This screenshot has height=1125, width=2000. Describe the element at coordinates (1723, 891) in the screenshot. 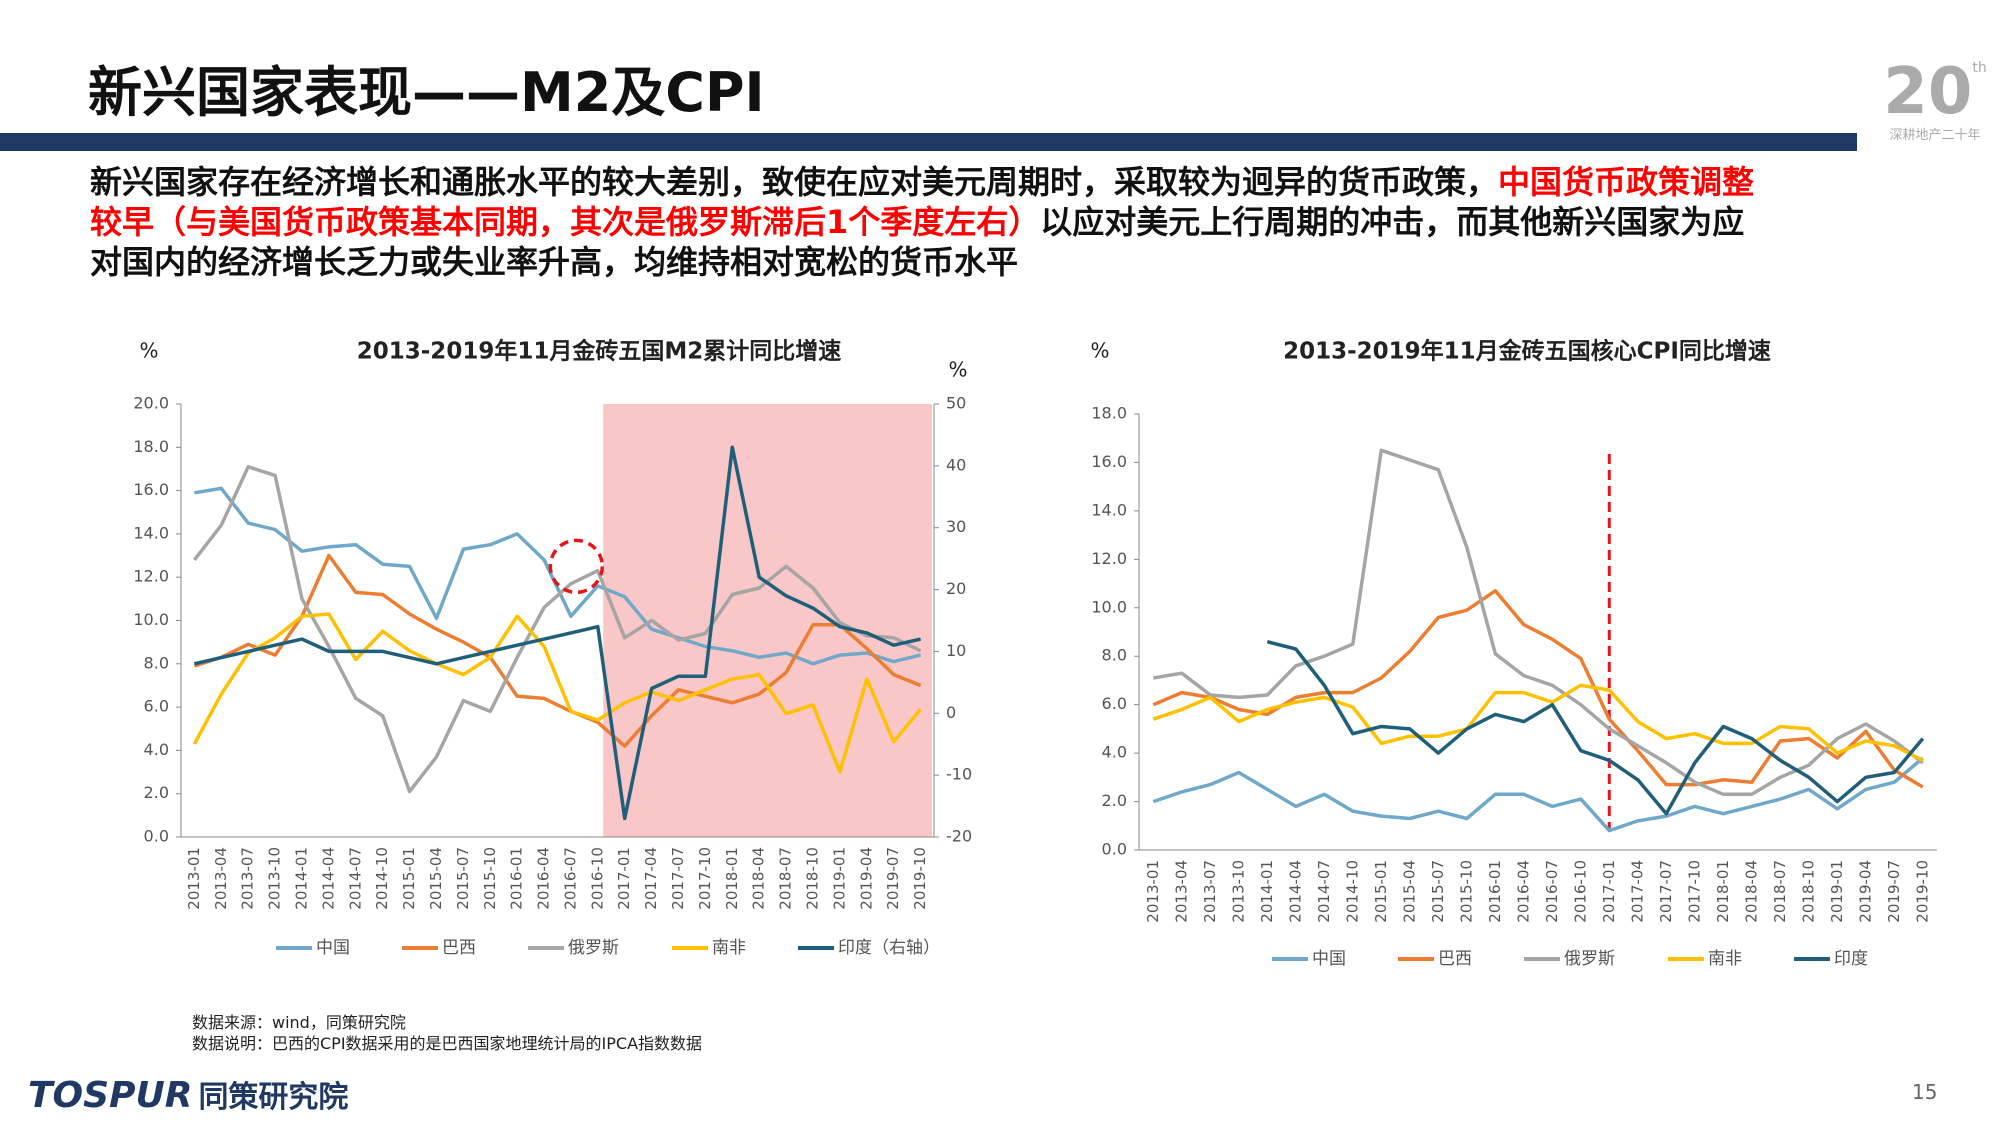

I see `x-tick-label: 2018-01` at that location.